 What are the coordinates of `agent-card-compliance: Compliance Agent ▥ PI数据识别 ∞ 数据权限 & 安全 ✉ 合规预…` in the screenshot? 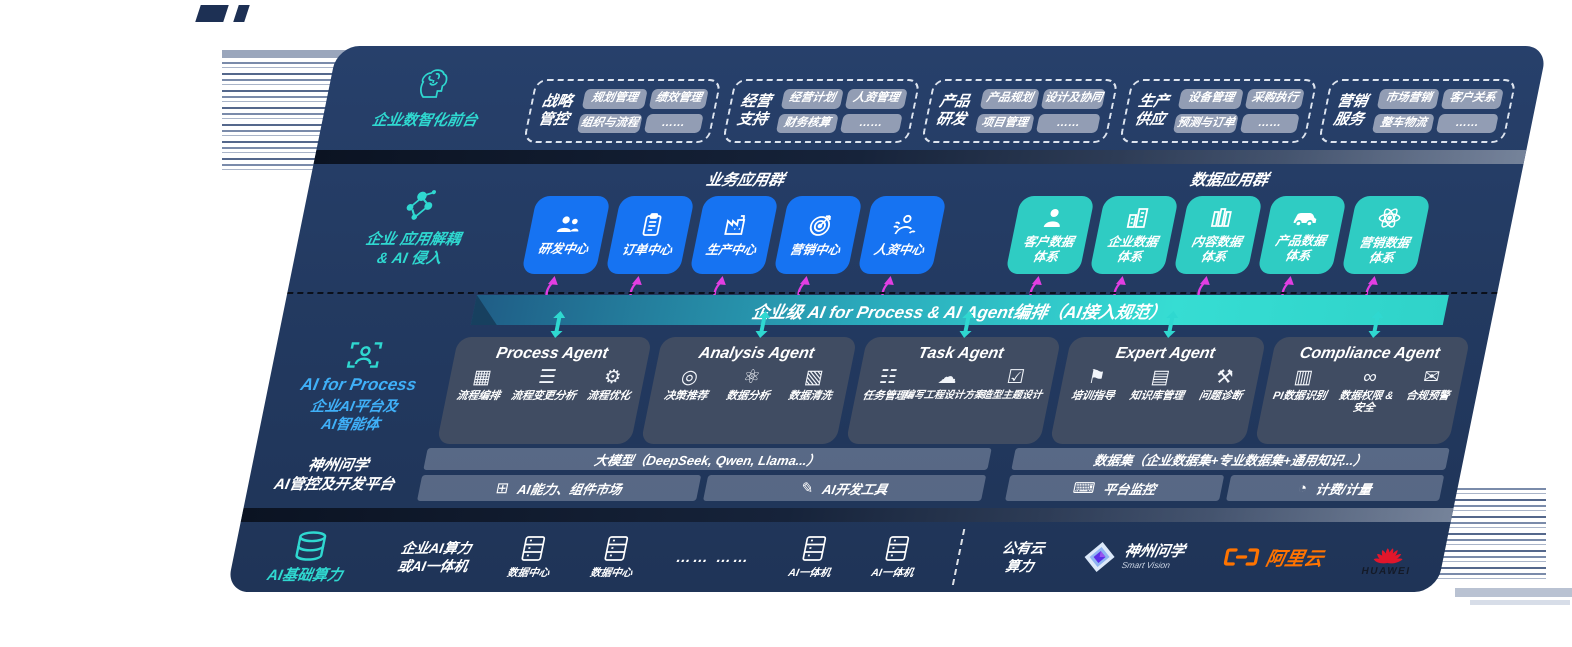 It's located at (1362, 377).